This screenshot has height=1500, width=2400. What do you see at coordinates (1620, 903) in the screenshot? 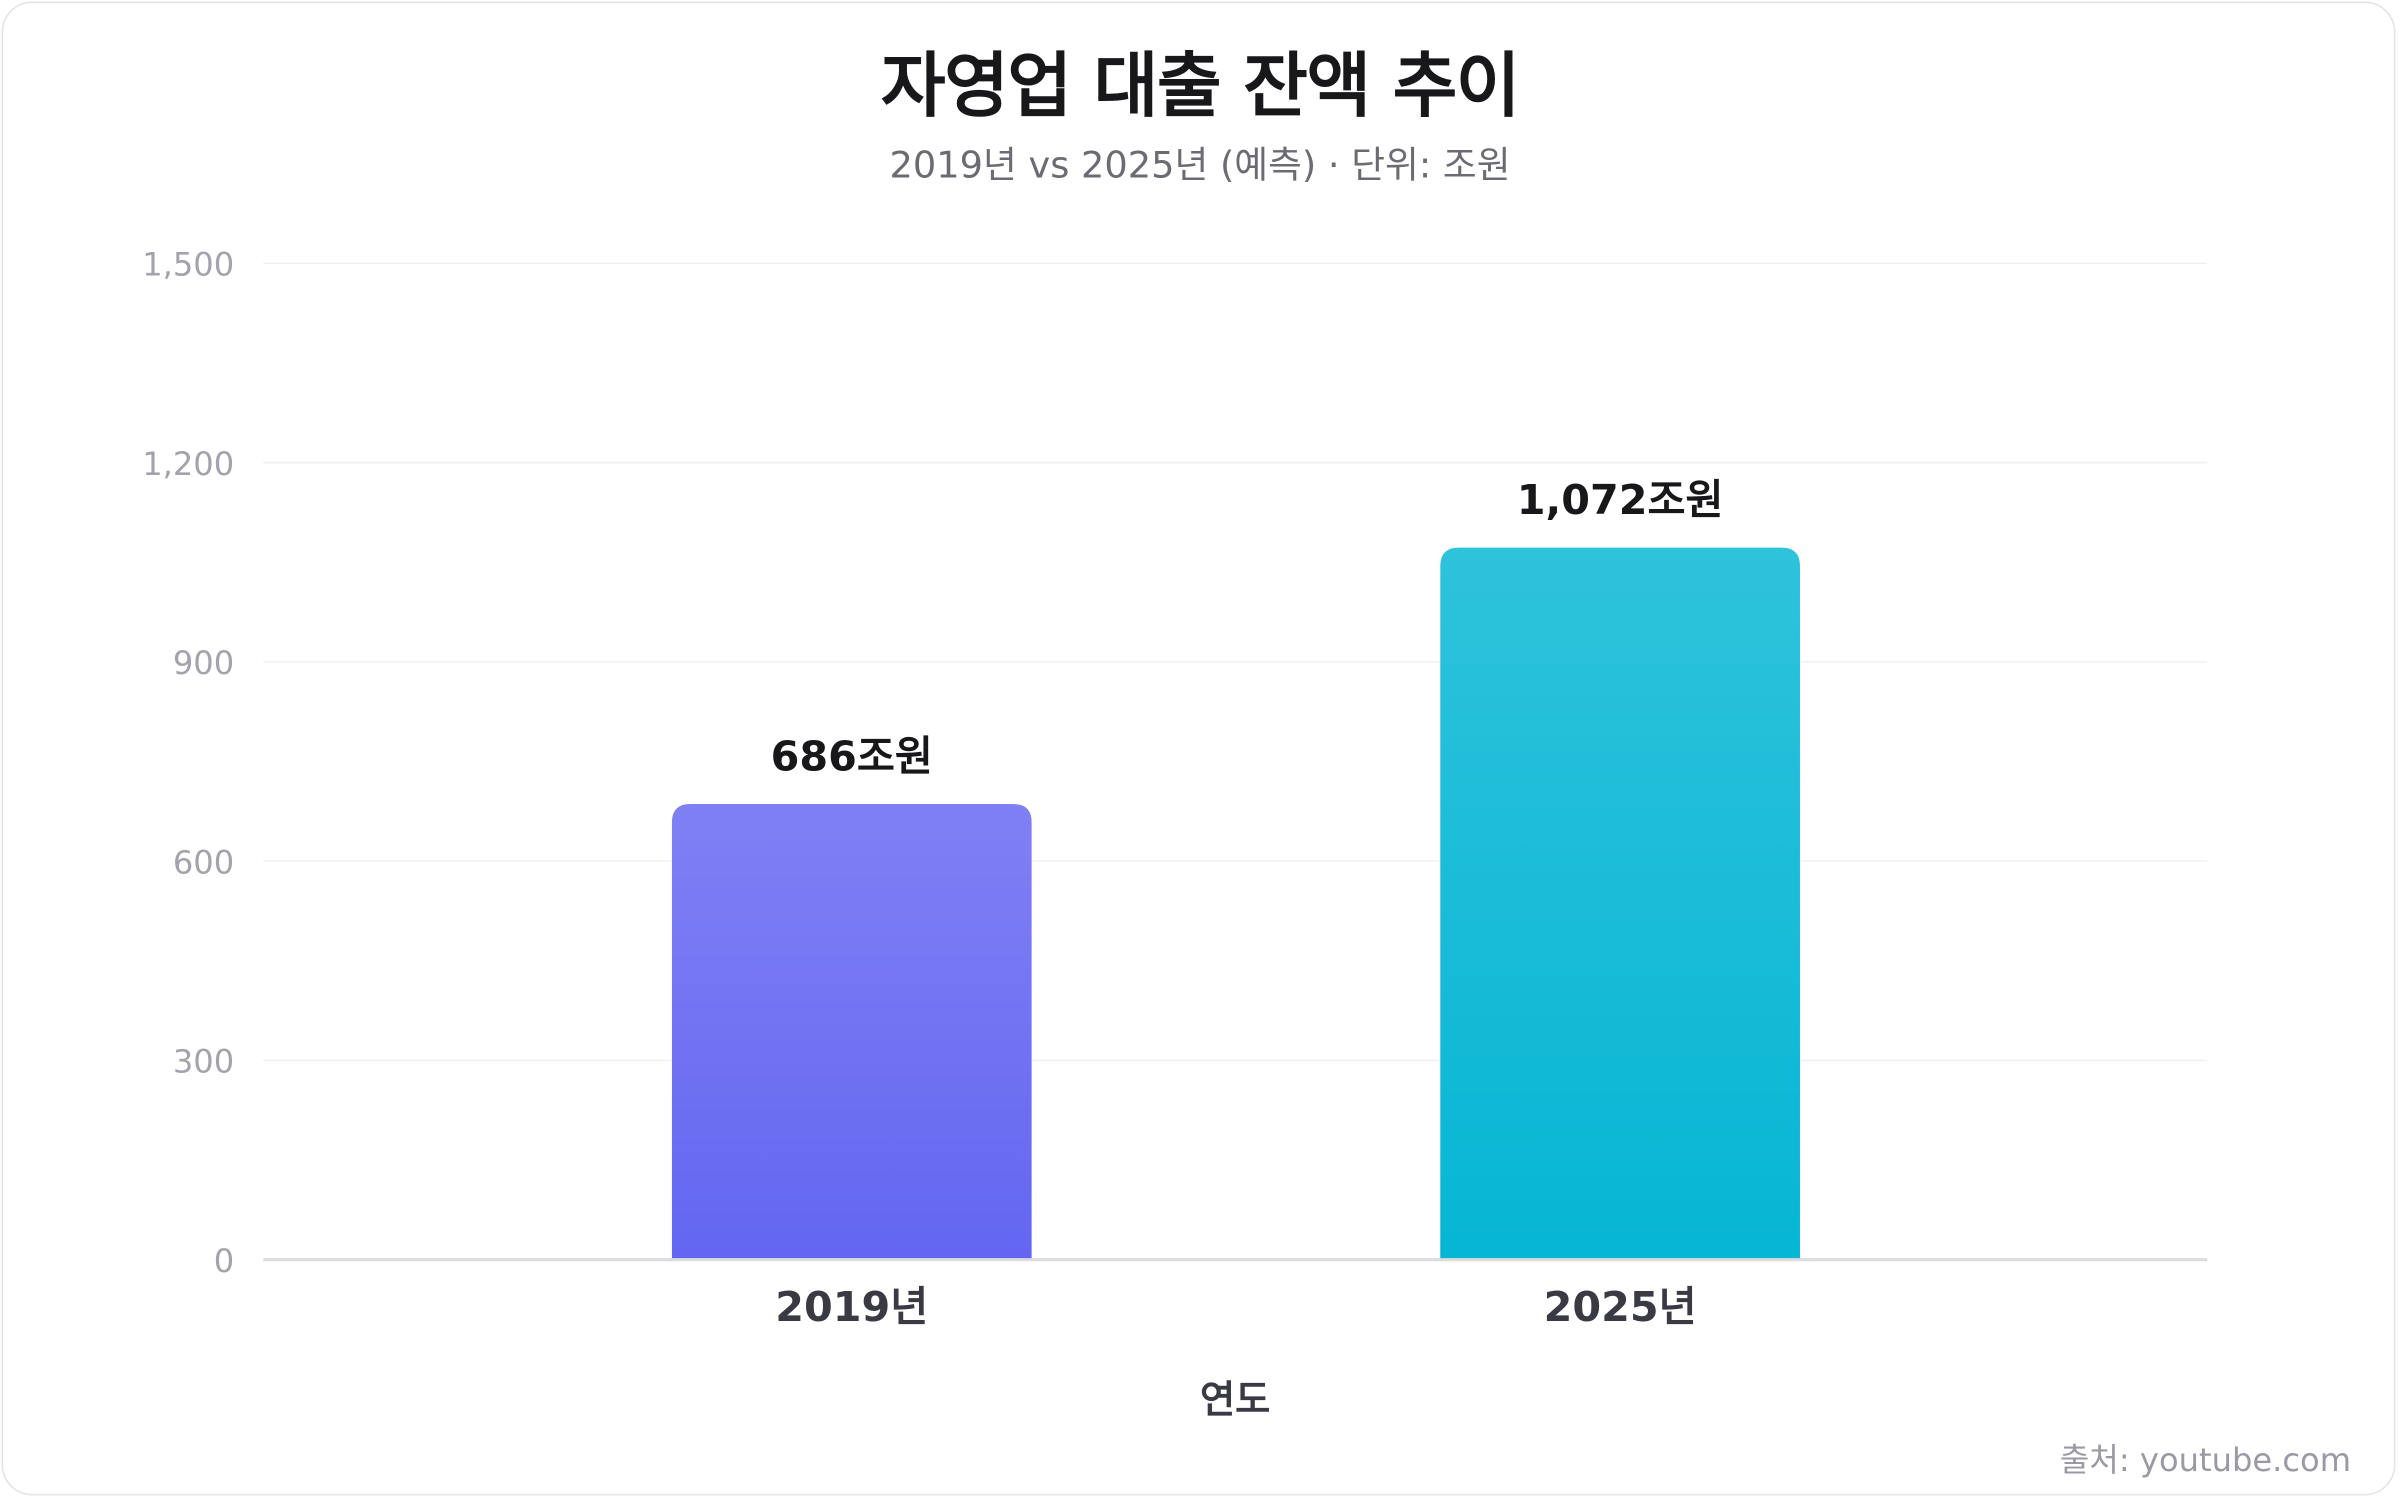
I see `bar-2025년` at bounding box center [1620, 903].